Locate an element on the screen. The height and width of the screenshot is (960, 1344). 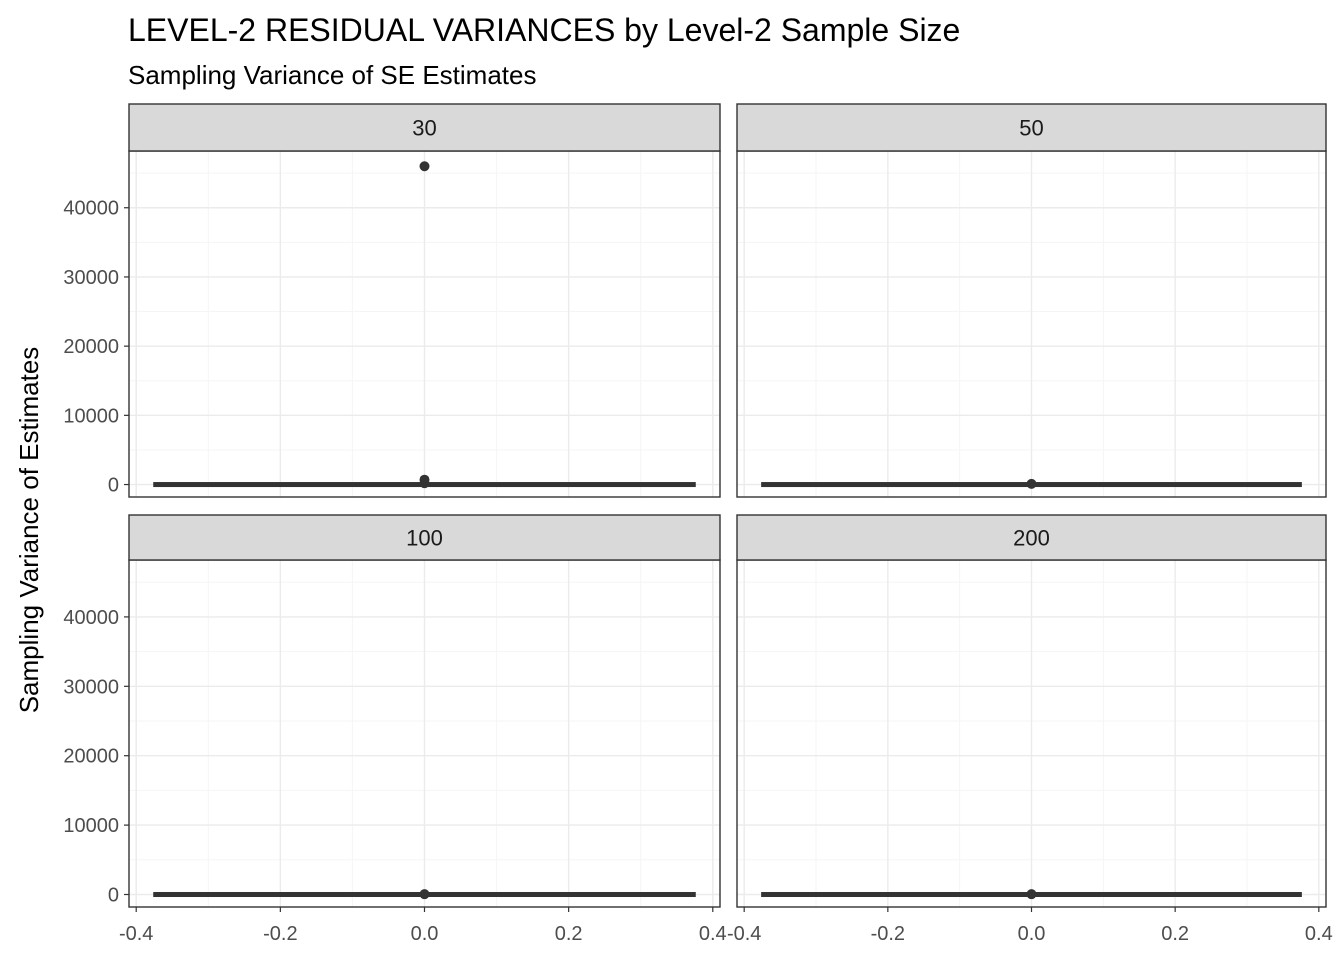
y-axis-title: Sampling Variance of Estimates is located at coordinates (29, 530).